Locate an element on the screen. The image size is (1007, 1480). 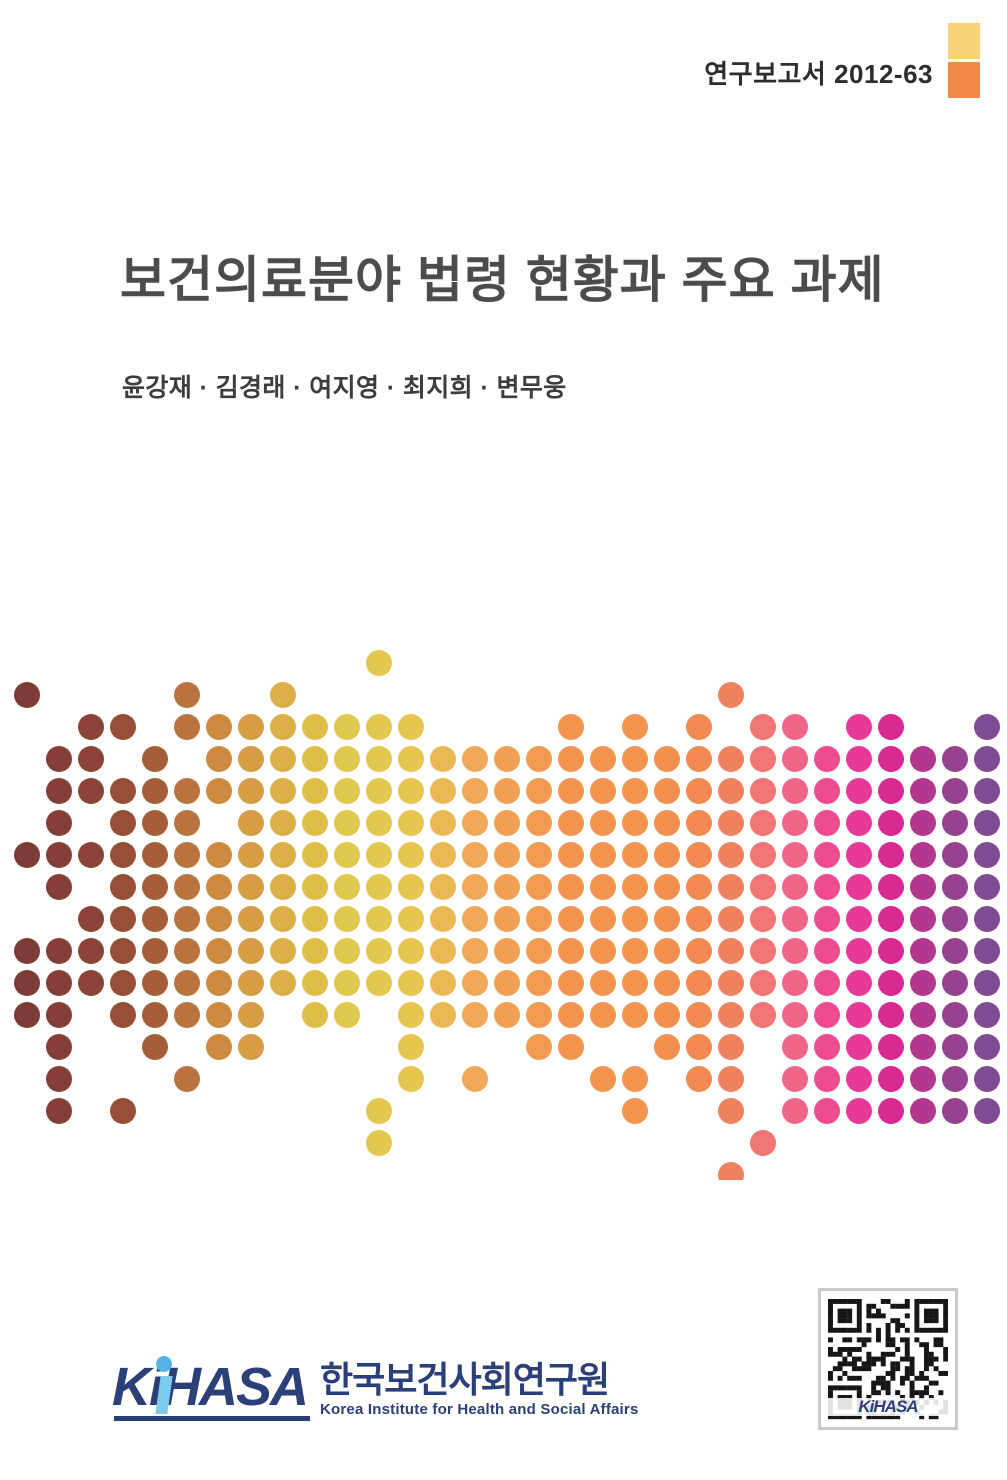
qr-code: KiHASA is located at coordinates (888, 1359).